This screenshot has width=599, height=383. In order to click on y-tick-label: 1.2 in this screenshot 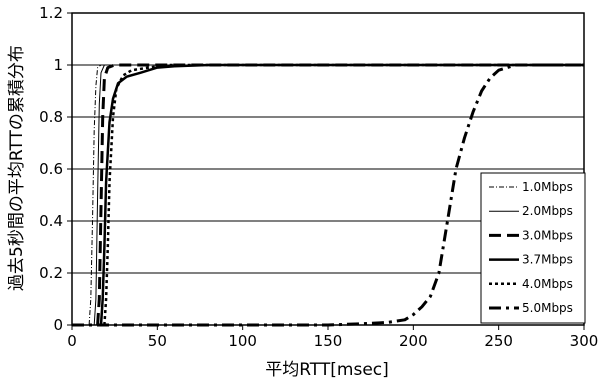, I will do `click(51, 13)`.